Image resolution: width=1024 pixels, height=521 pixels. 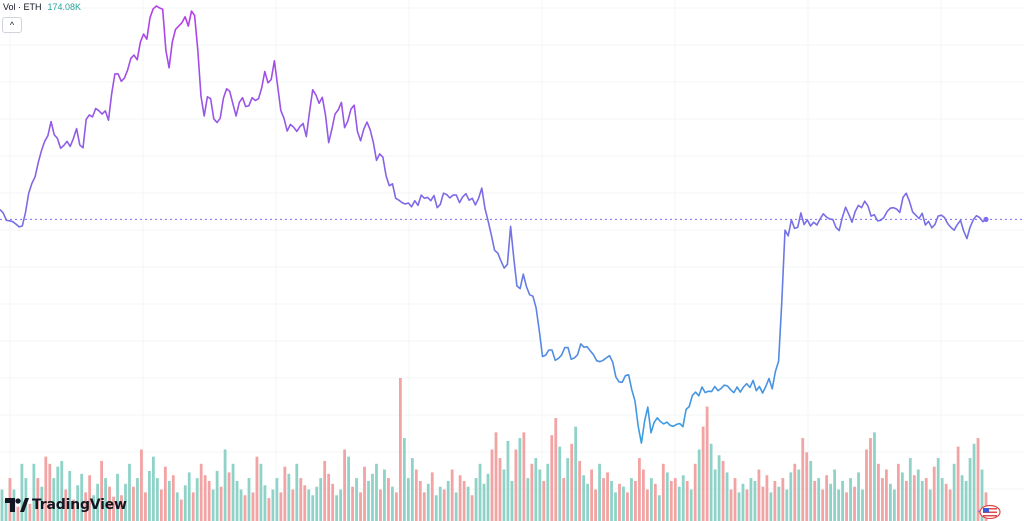 What do you see at coordinates (79, 505) in the screenshot?
I see `tradingview-logo-text: TradingView` at bounding box center [79, 505].